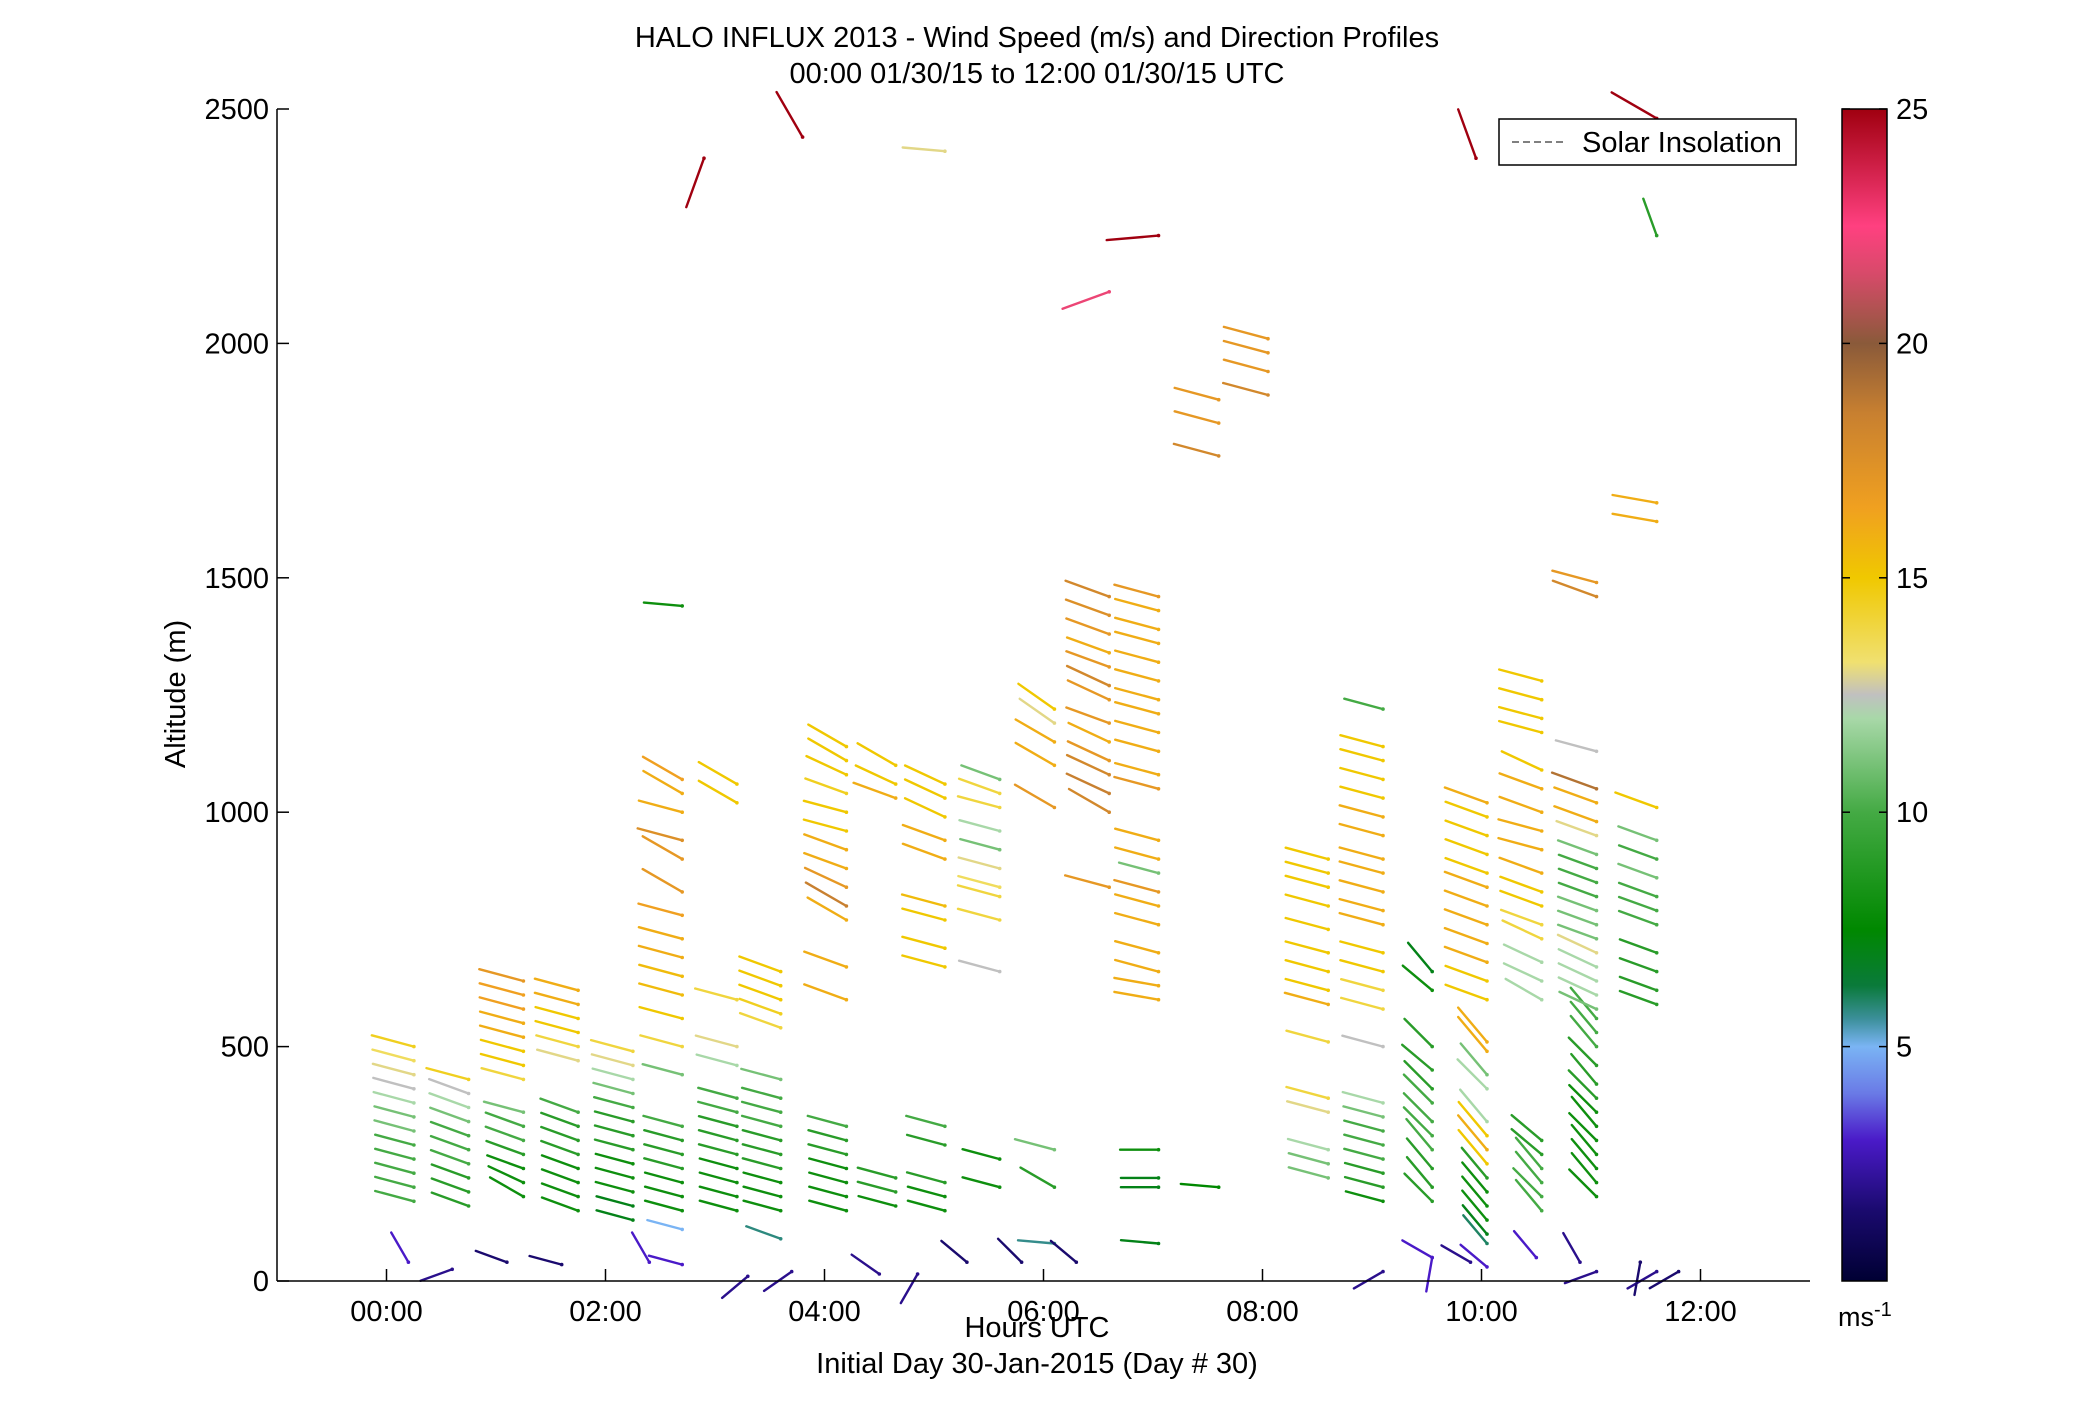 This screenshot has width=2098, height=1425. What do you see at coordinates (1481, 1312) in the screenshot?
I see `x-tick-label: 10:00` at bounding box center [1481, 1312].